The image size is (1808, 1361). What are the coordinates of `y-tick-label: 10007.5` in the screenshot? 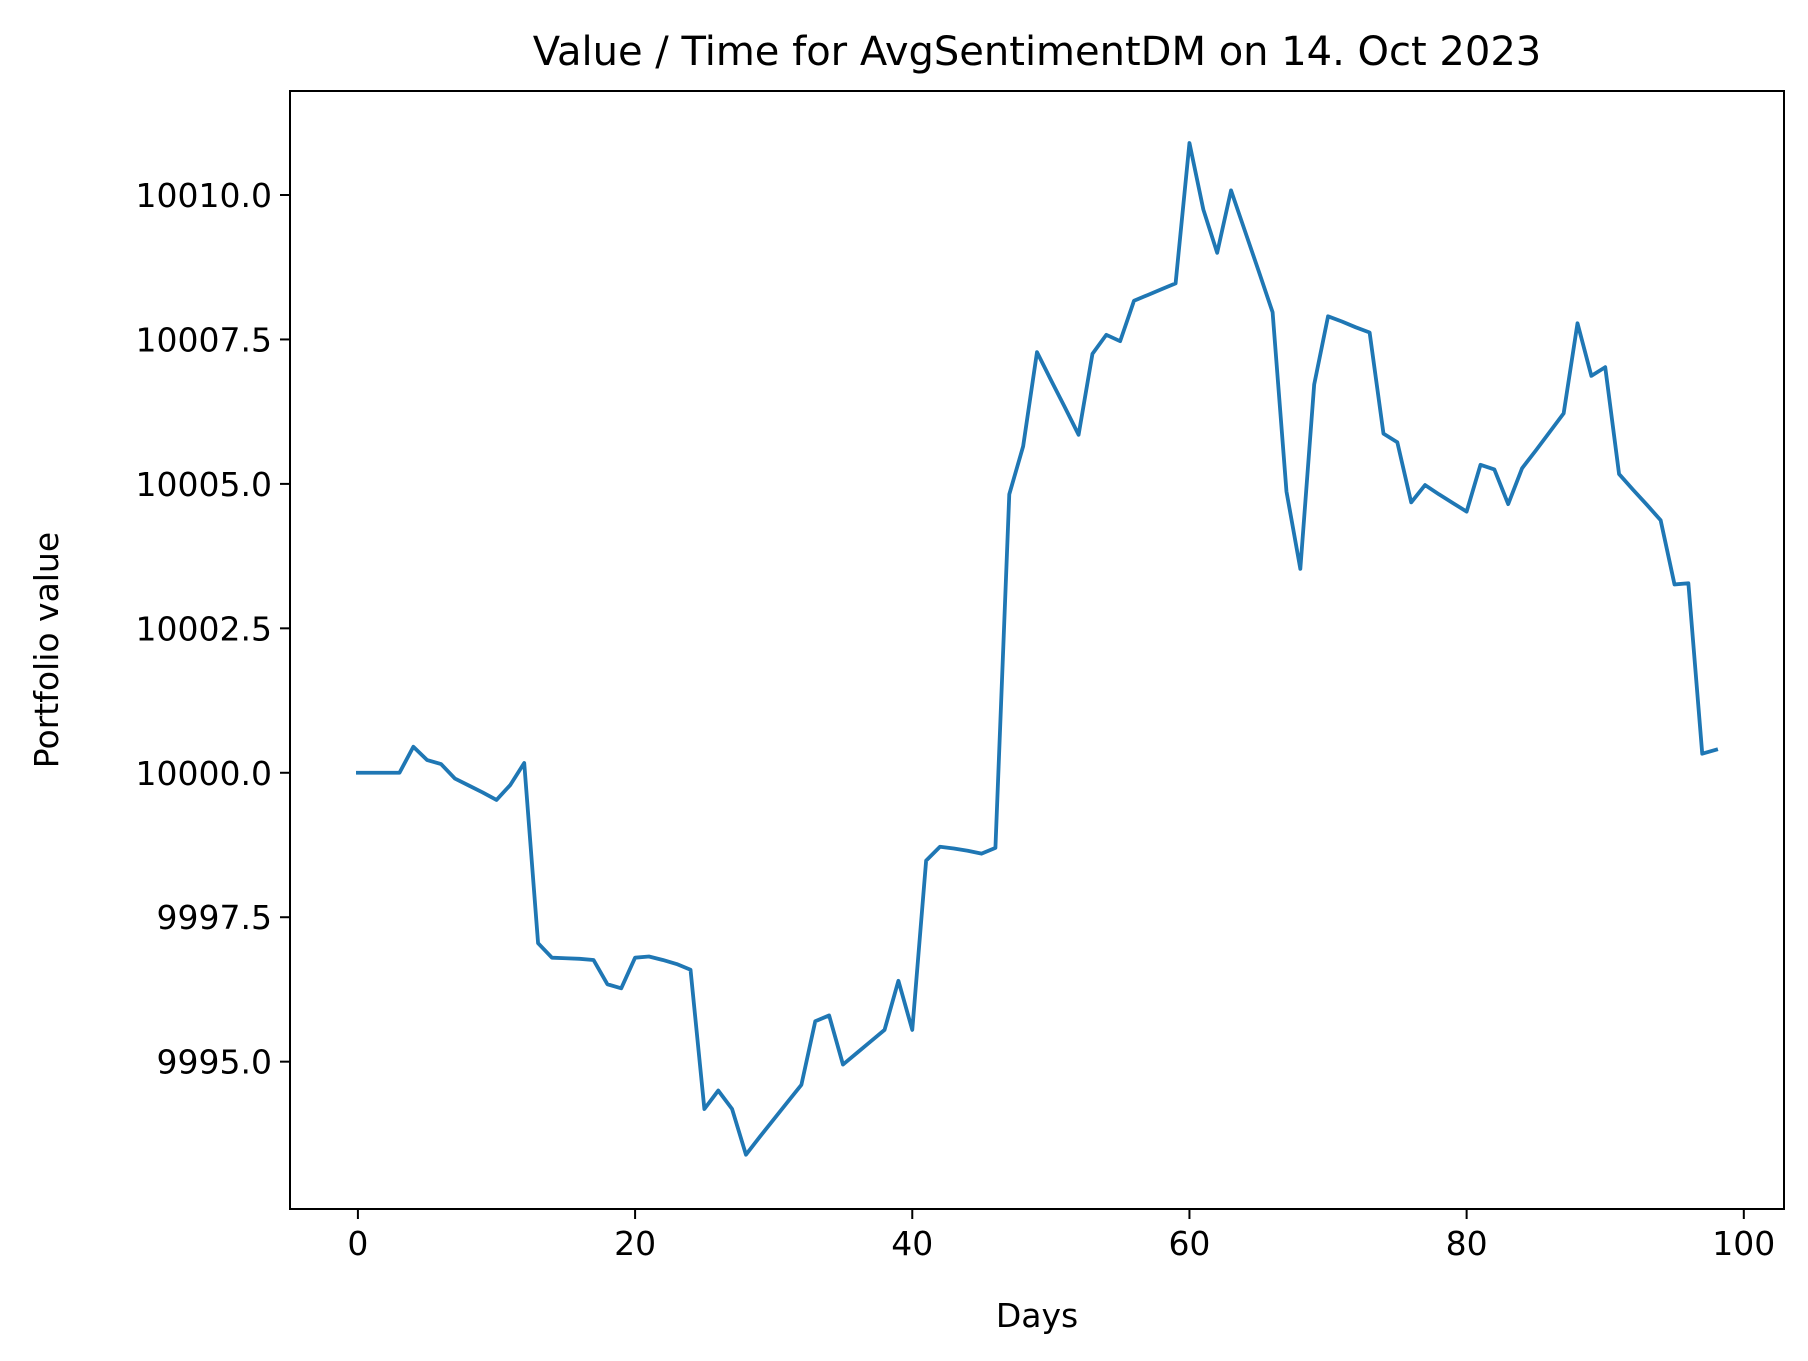 It's located at (204, 339).